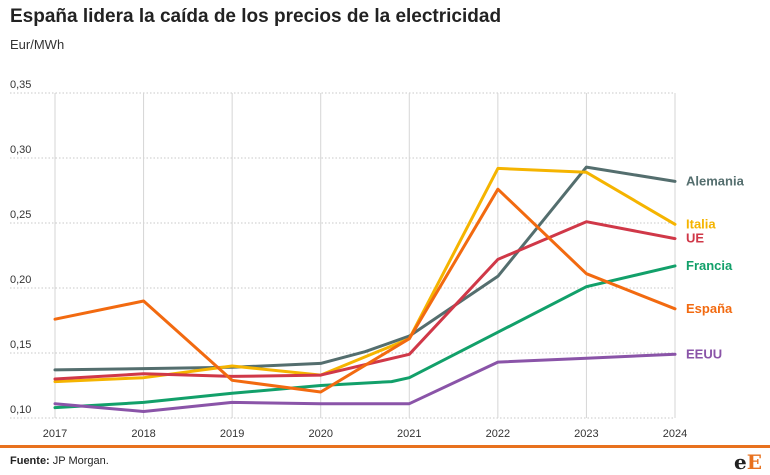 The image size is (770, 475). Describe the element at coordinates (704, 353) in the screenshot. I see `series-label-eeuu: EEUU` at that location.